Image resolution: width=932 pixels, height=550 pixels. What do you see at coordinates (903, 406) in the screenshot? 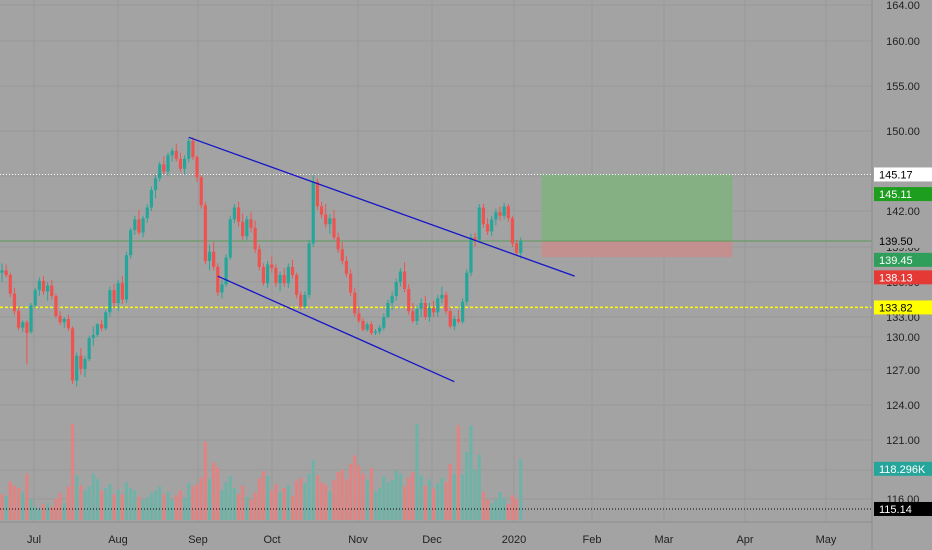
I see `y-tick-label: 124.00` at bounding box center [903, 406].